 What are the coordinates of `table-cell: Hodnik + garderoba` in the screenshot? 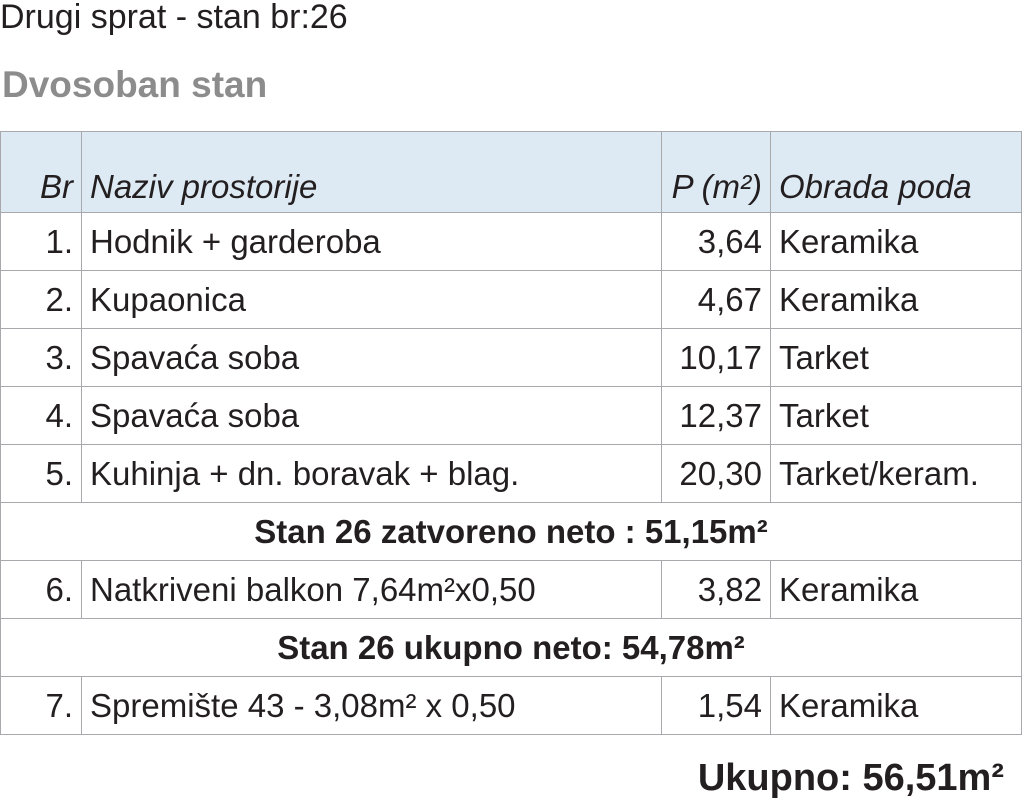 It's located at (371, 241).